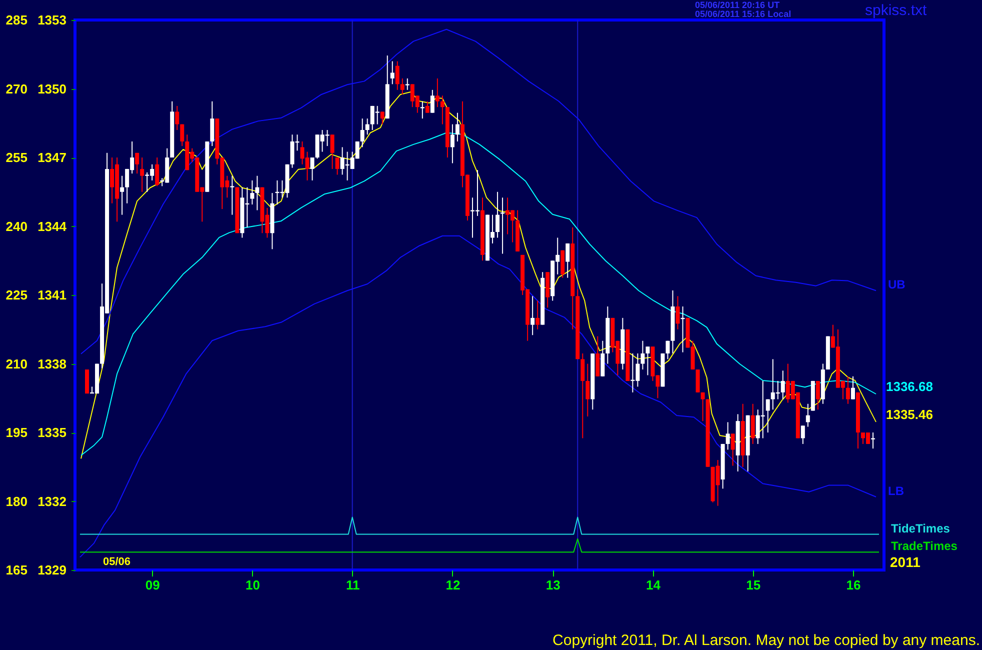 Image resolution: width=982 pixels, height=650 pixels. I want to click on y2-tick-label: 255, so click(17, 157).